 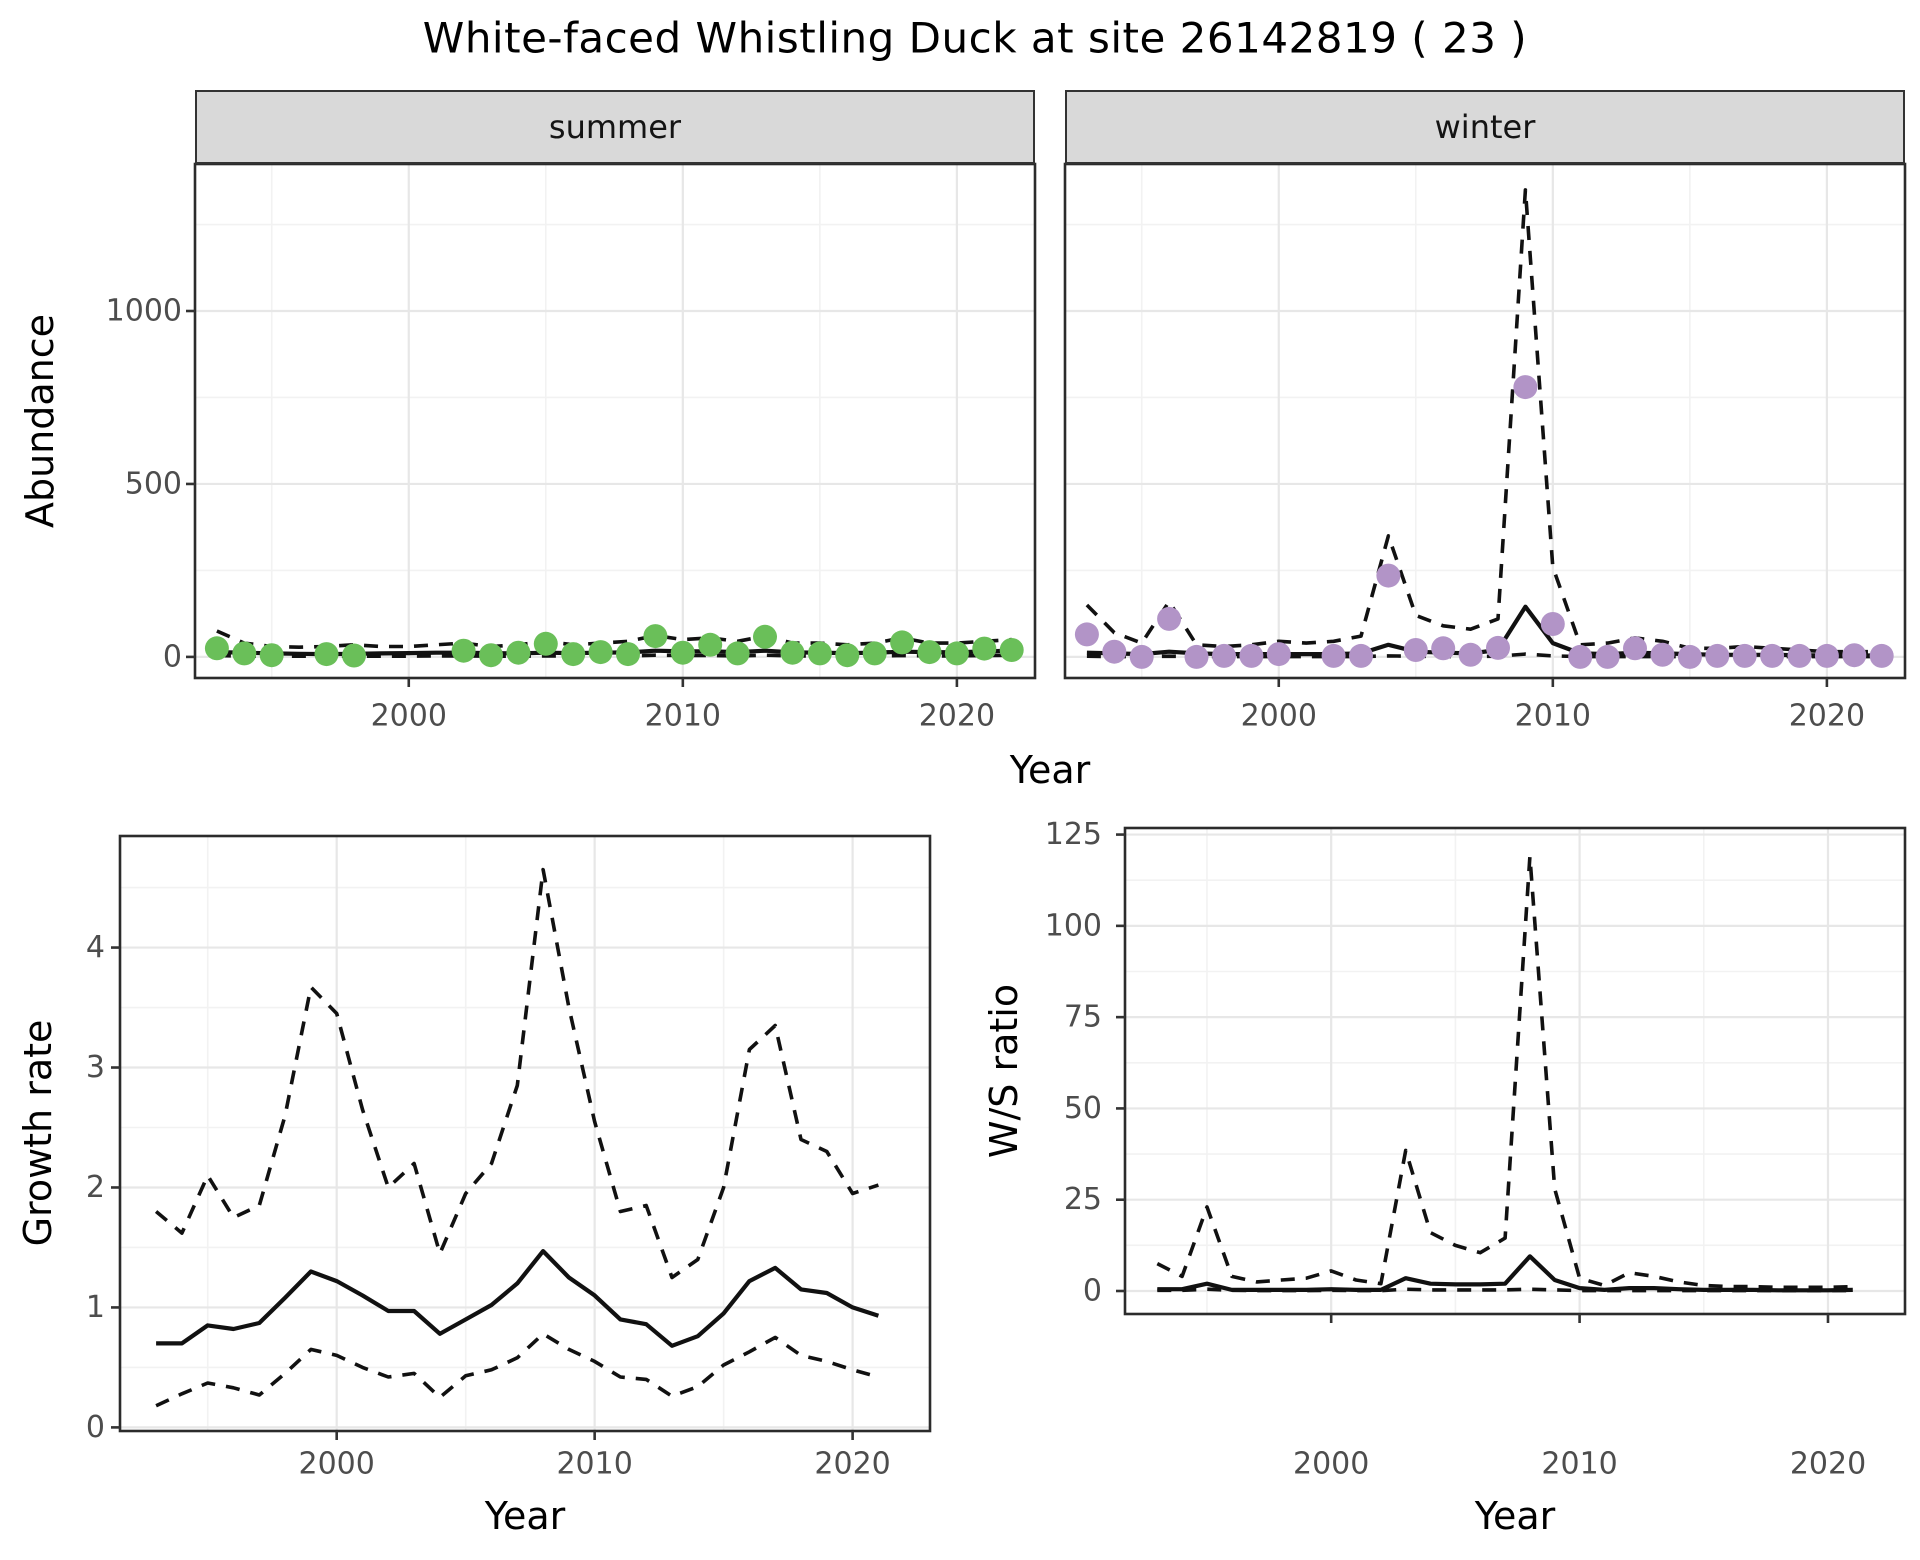 I want to click on growth-rate-x-tick-label: 2000, so click(x=337, y=1464).